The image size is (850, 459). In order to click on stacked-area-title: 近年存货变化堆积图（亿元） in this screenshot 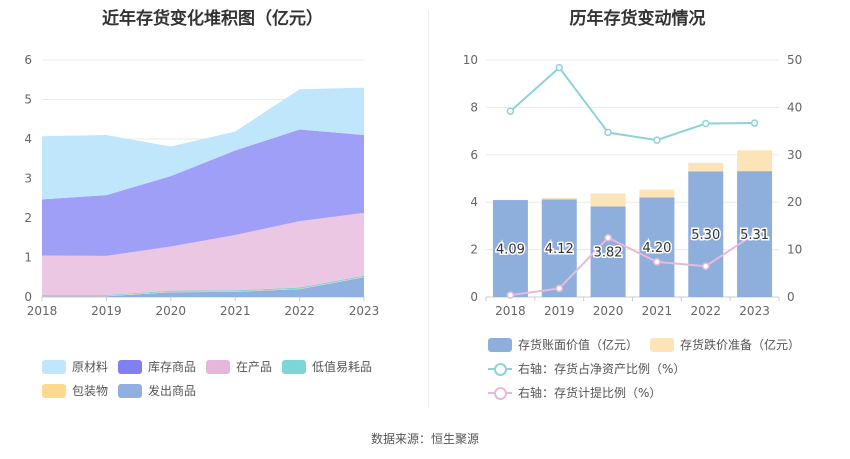, I will do `click(212, 19)`.